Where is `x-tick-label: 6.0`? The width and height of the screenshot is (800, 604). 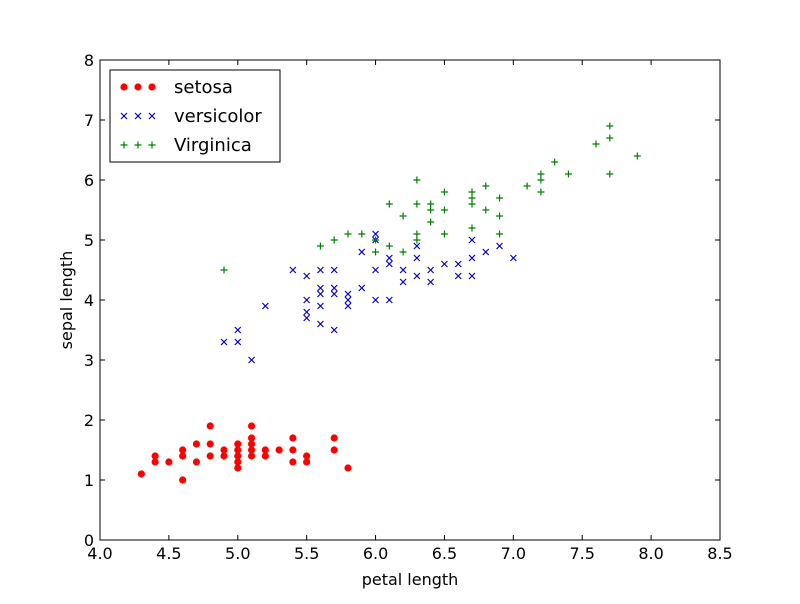
x-tick-label: 6.0 is located at coordinates (375, 553).